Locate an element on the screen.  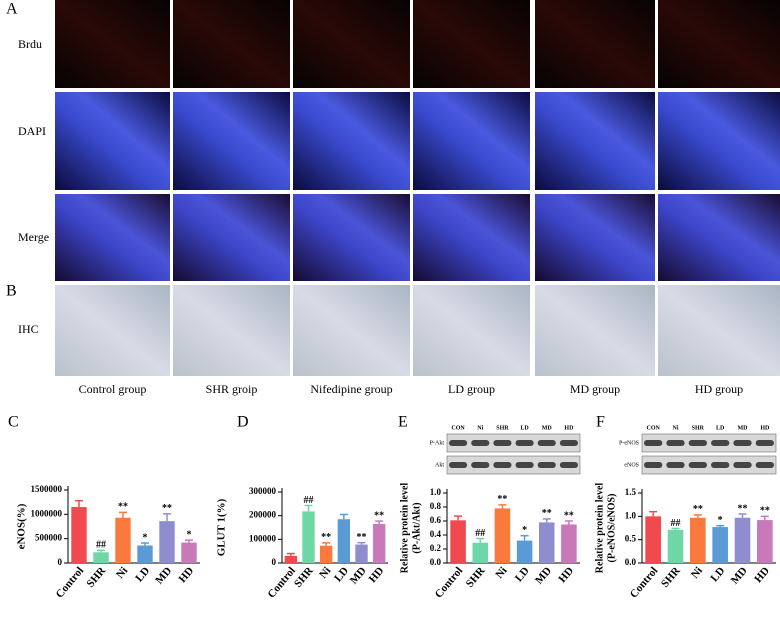
y-axis-title: (P-eNOS/eNOS) is located at coordinates (611, 528).